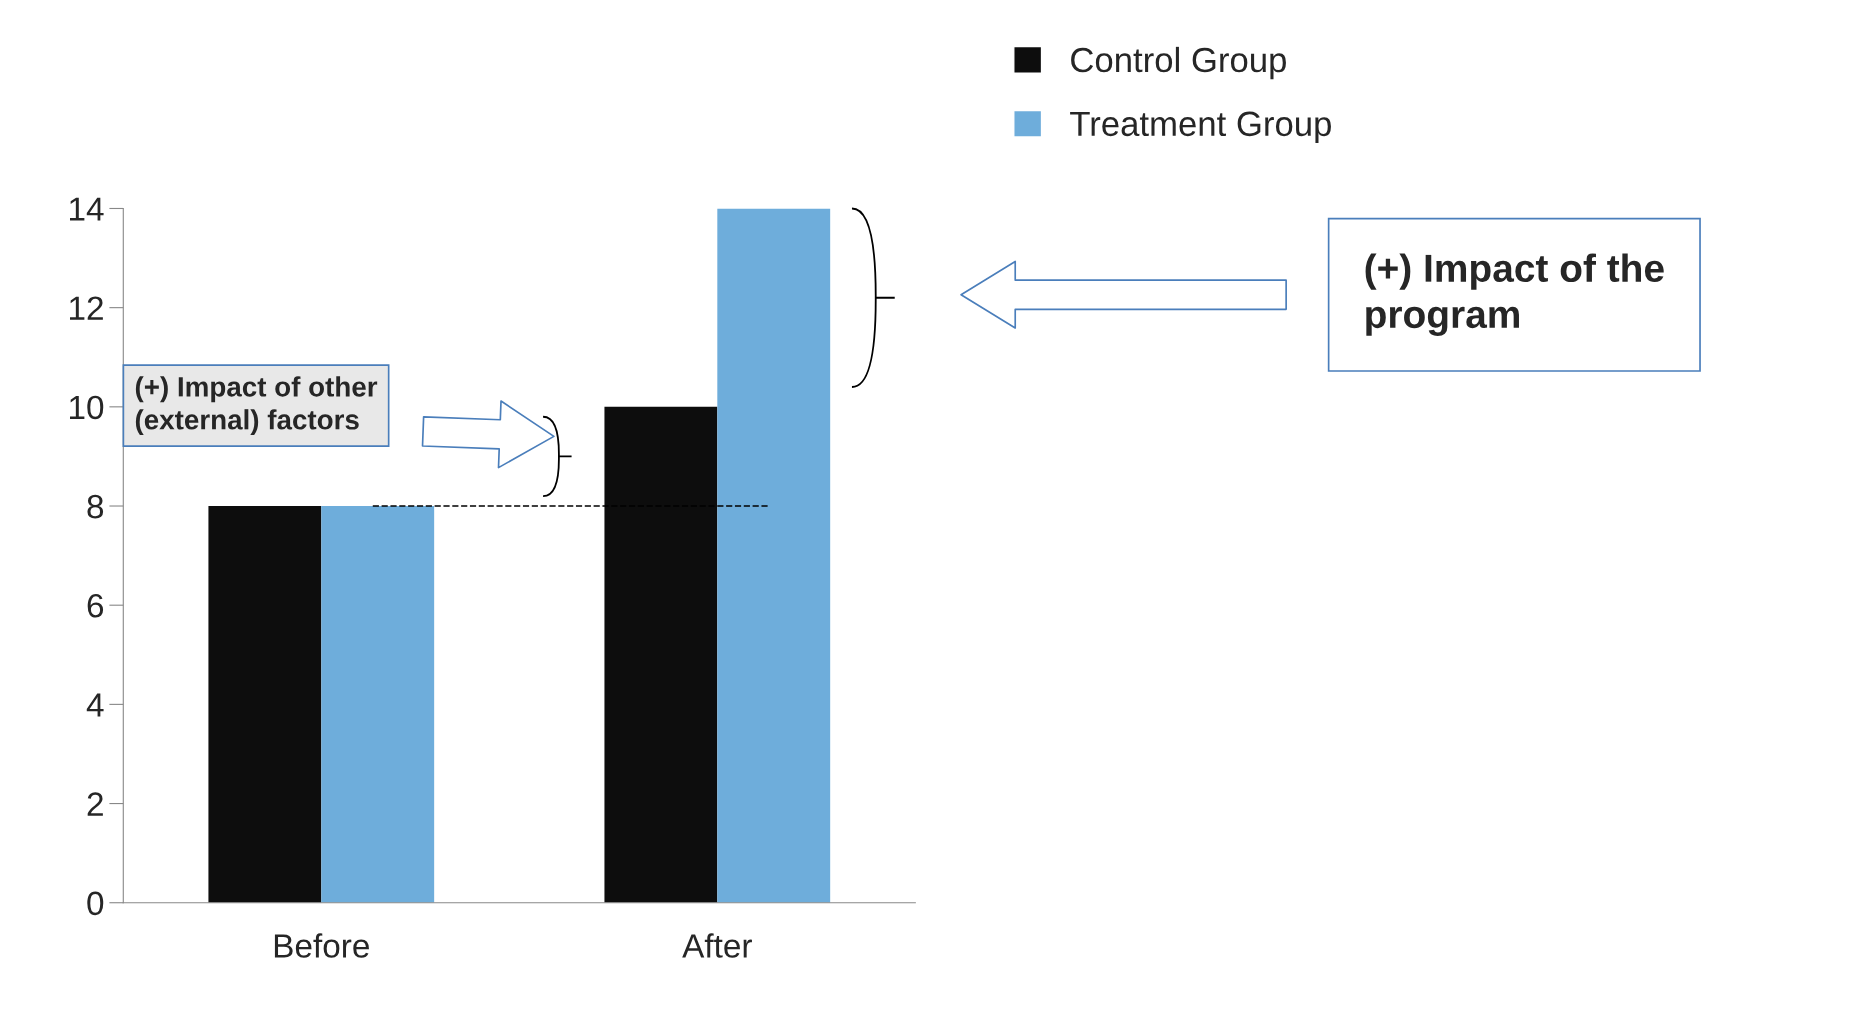  Describe the element at coordinates (87, 407) in the screenshot. I see `y-tick-label: 10` at that location.